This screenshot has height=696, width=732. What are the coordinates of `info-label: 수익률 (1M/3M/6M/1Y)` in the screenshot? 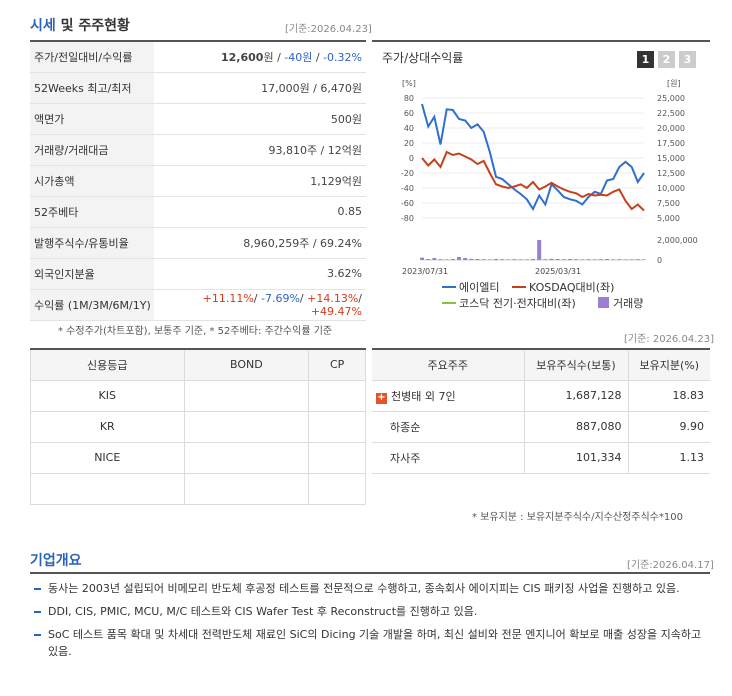 It's located at (92, 305).